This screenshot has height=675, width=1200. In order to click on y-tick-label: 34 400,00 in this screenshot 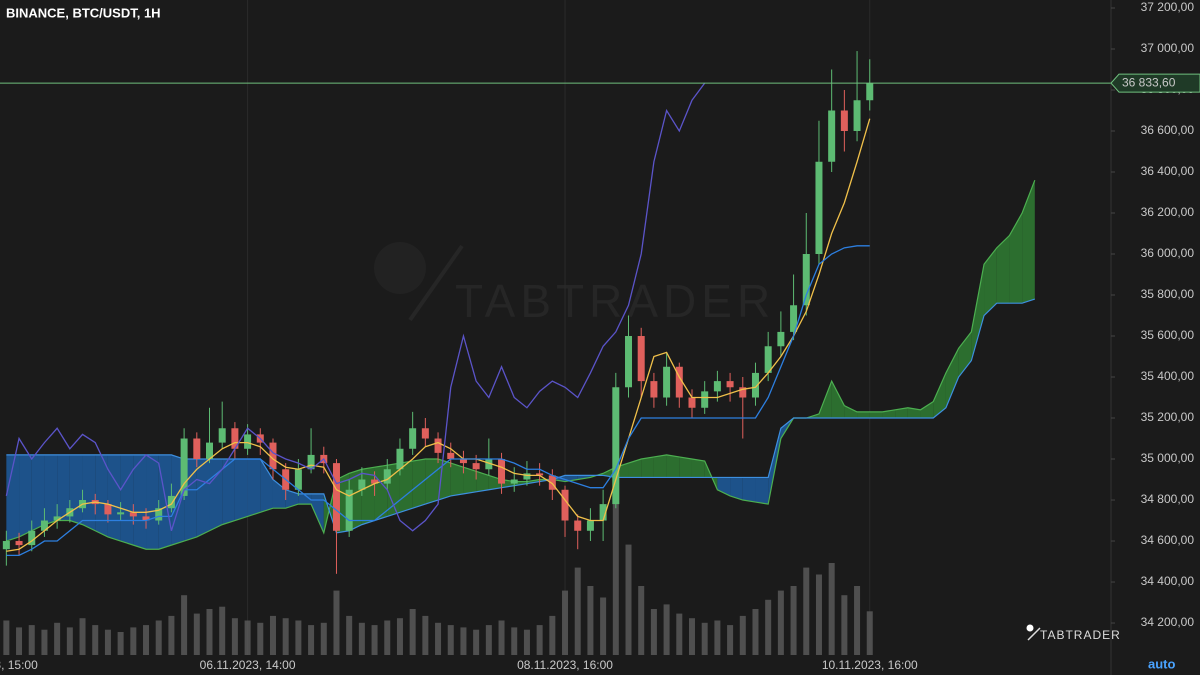, I will do `click(1168, 581)`.